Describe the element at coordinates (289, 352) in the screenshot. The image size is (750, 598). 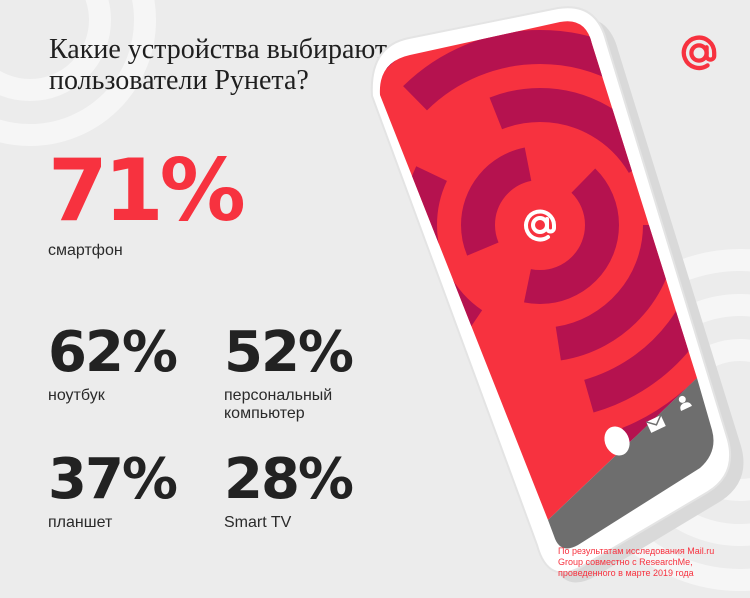
I see `stat-value: 52%` at that location.